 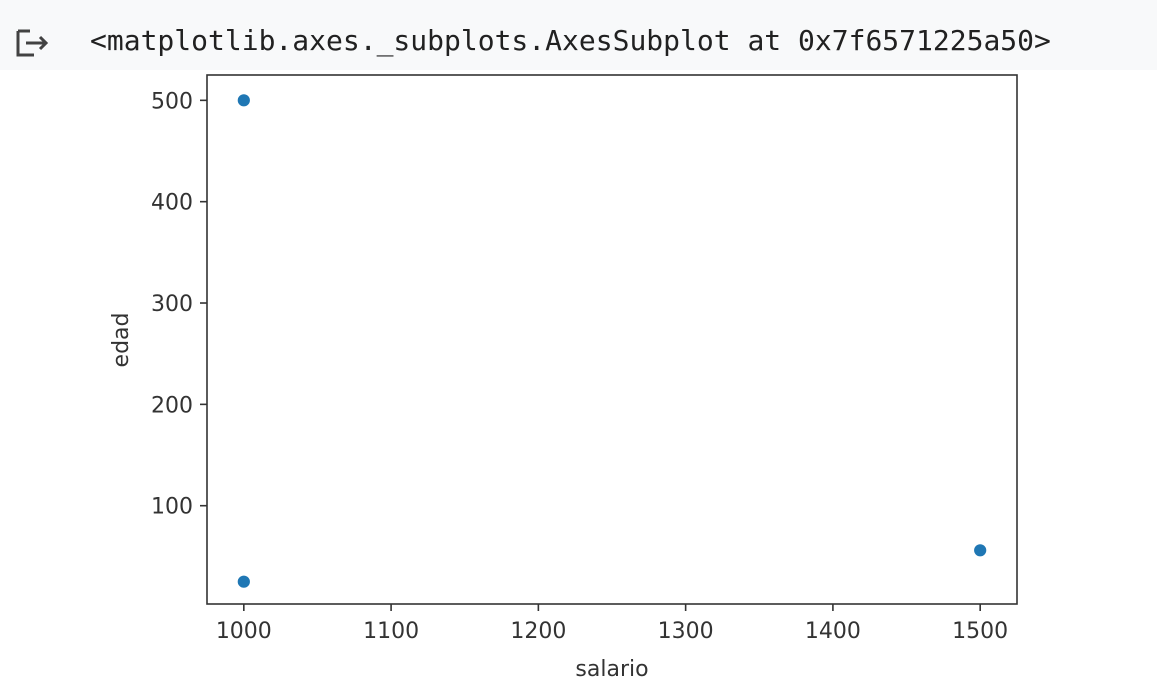 What do you see at coordinates (980, 631) in the screenshot?
I see `x-tick-label: 1500` at bounding box center [980, 631].